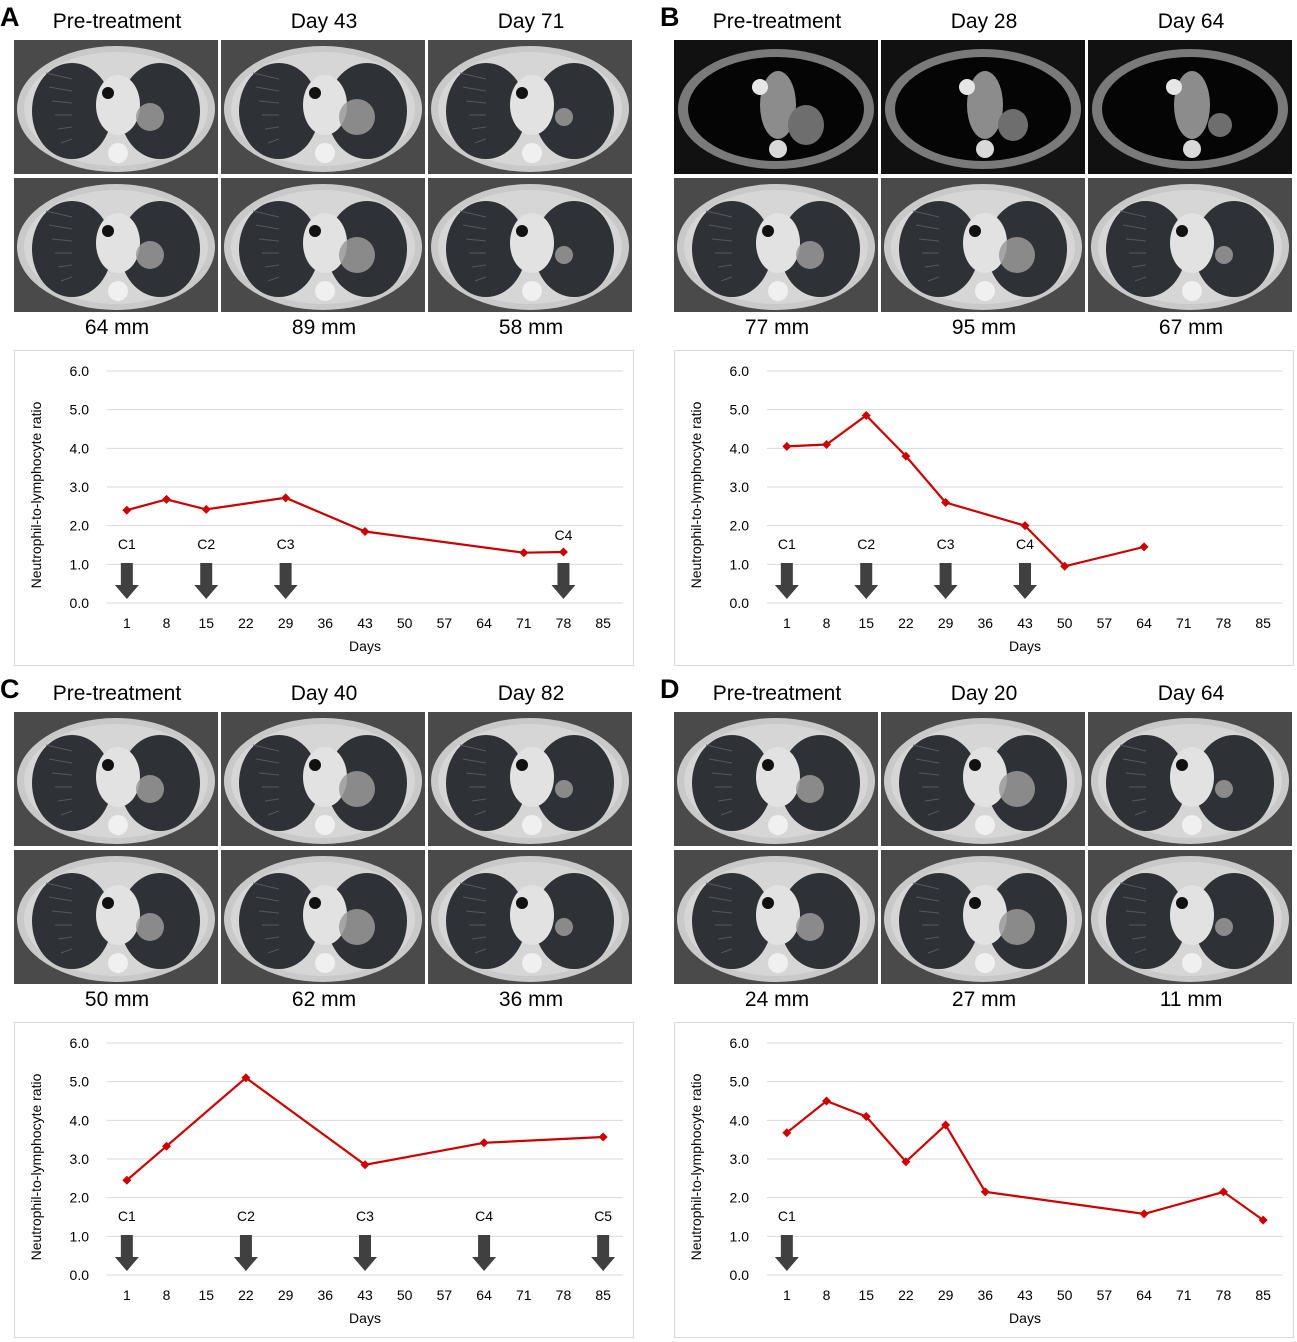 This screenshot has width=1297, height=1342. I want to click on tumor-size-labels: 50 mm 62 mm 36 mm, so click(324, 1002).